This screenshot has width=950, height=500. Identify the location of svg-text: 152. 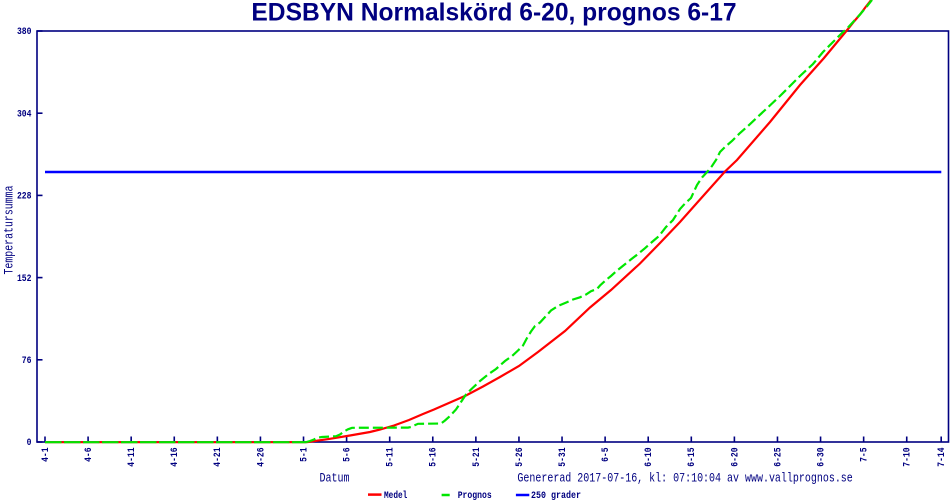
(24, 279).